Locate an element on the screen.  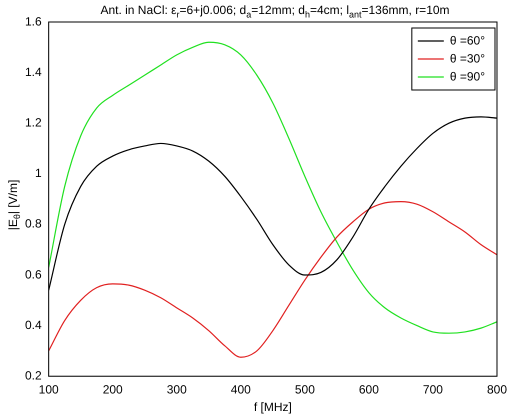
legend-label: θ =90° is located at coordinates (468, 76).